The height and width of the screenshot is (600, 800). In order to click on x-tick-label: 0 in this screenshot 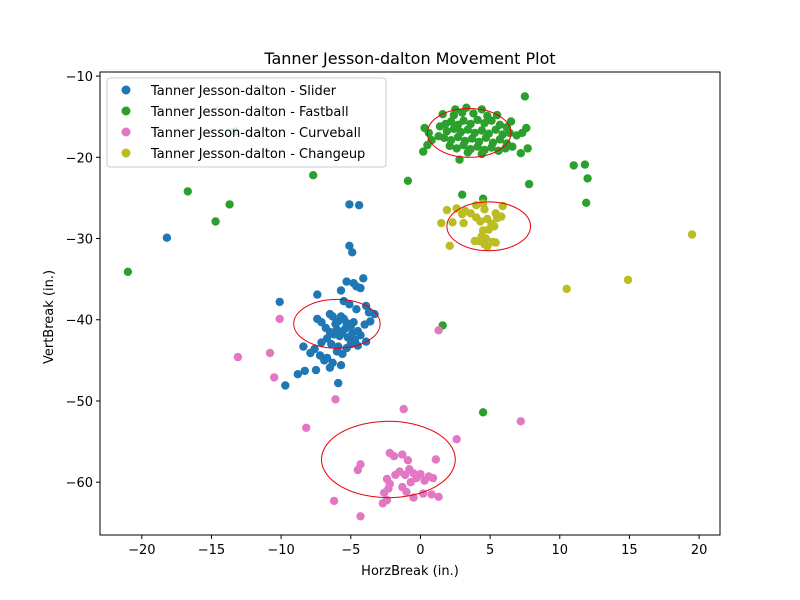, I will do `click(420, 550)`.